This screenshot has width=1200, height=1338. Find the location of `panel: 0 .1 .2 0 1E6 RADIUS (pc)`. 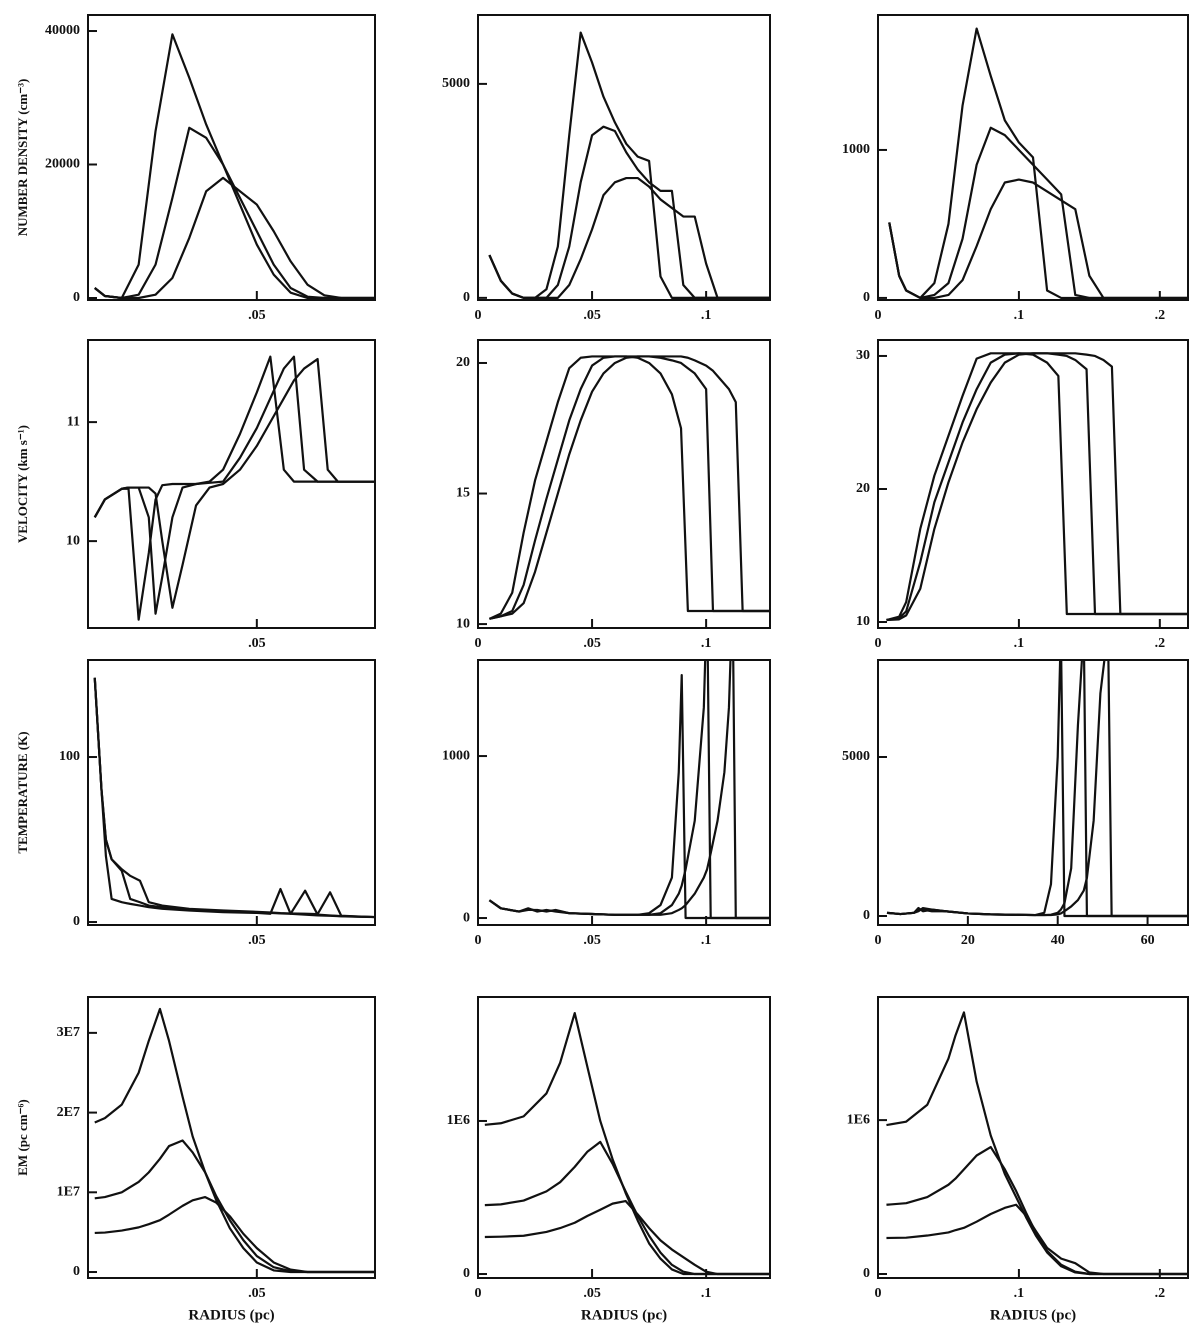

panel: 0 .1 .2 0 1E6 RADIUS (pc) is located at coordinates (1018, 1159).